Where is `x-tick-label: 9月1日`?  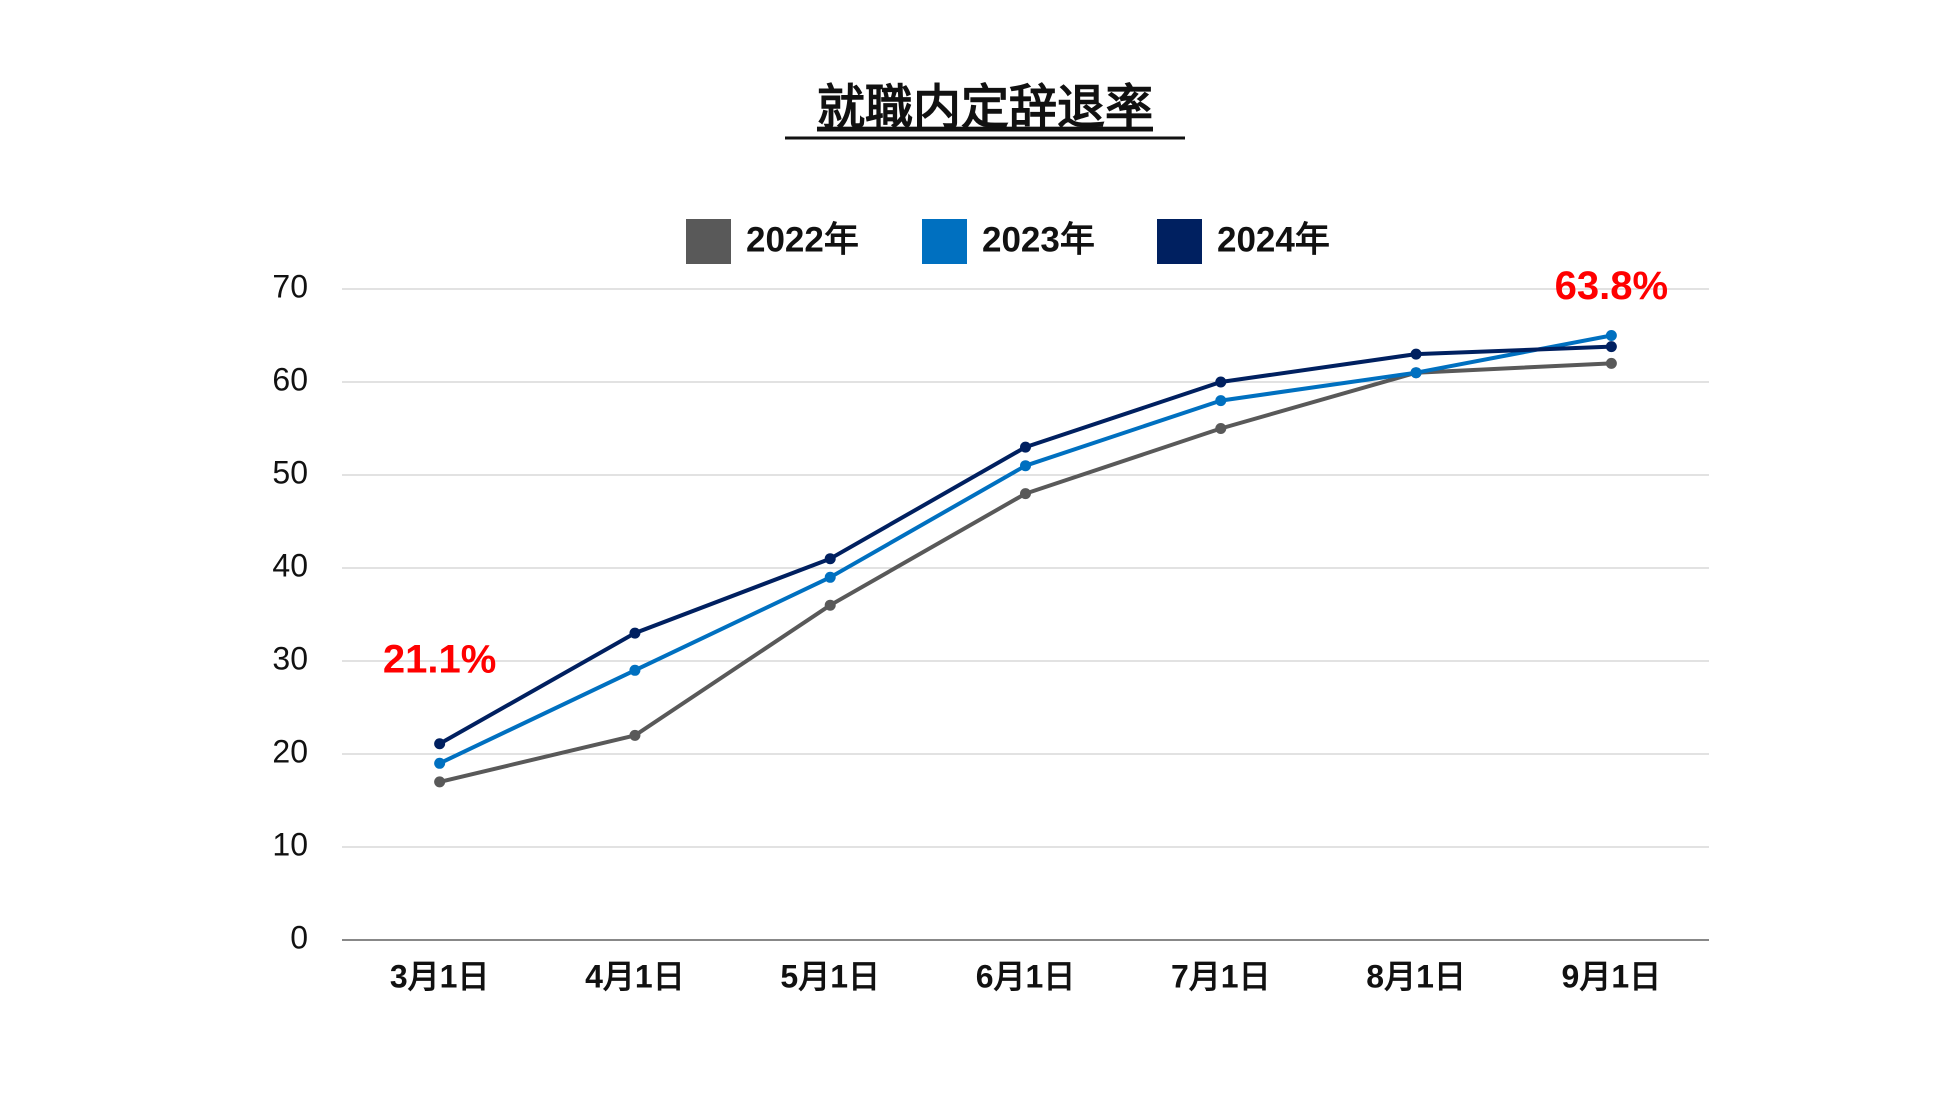
x-tick-label: 9月1日 is located at coordinates (1612, 976).